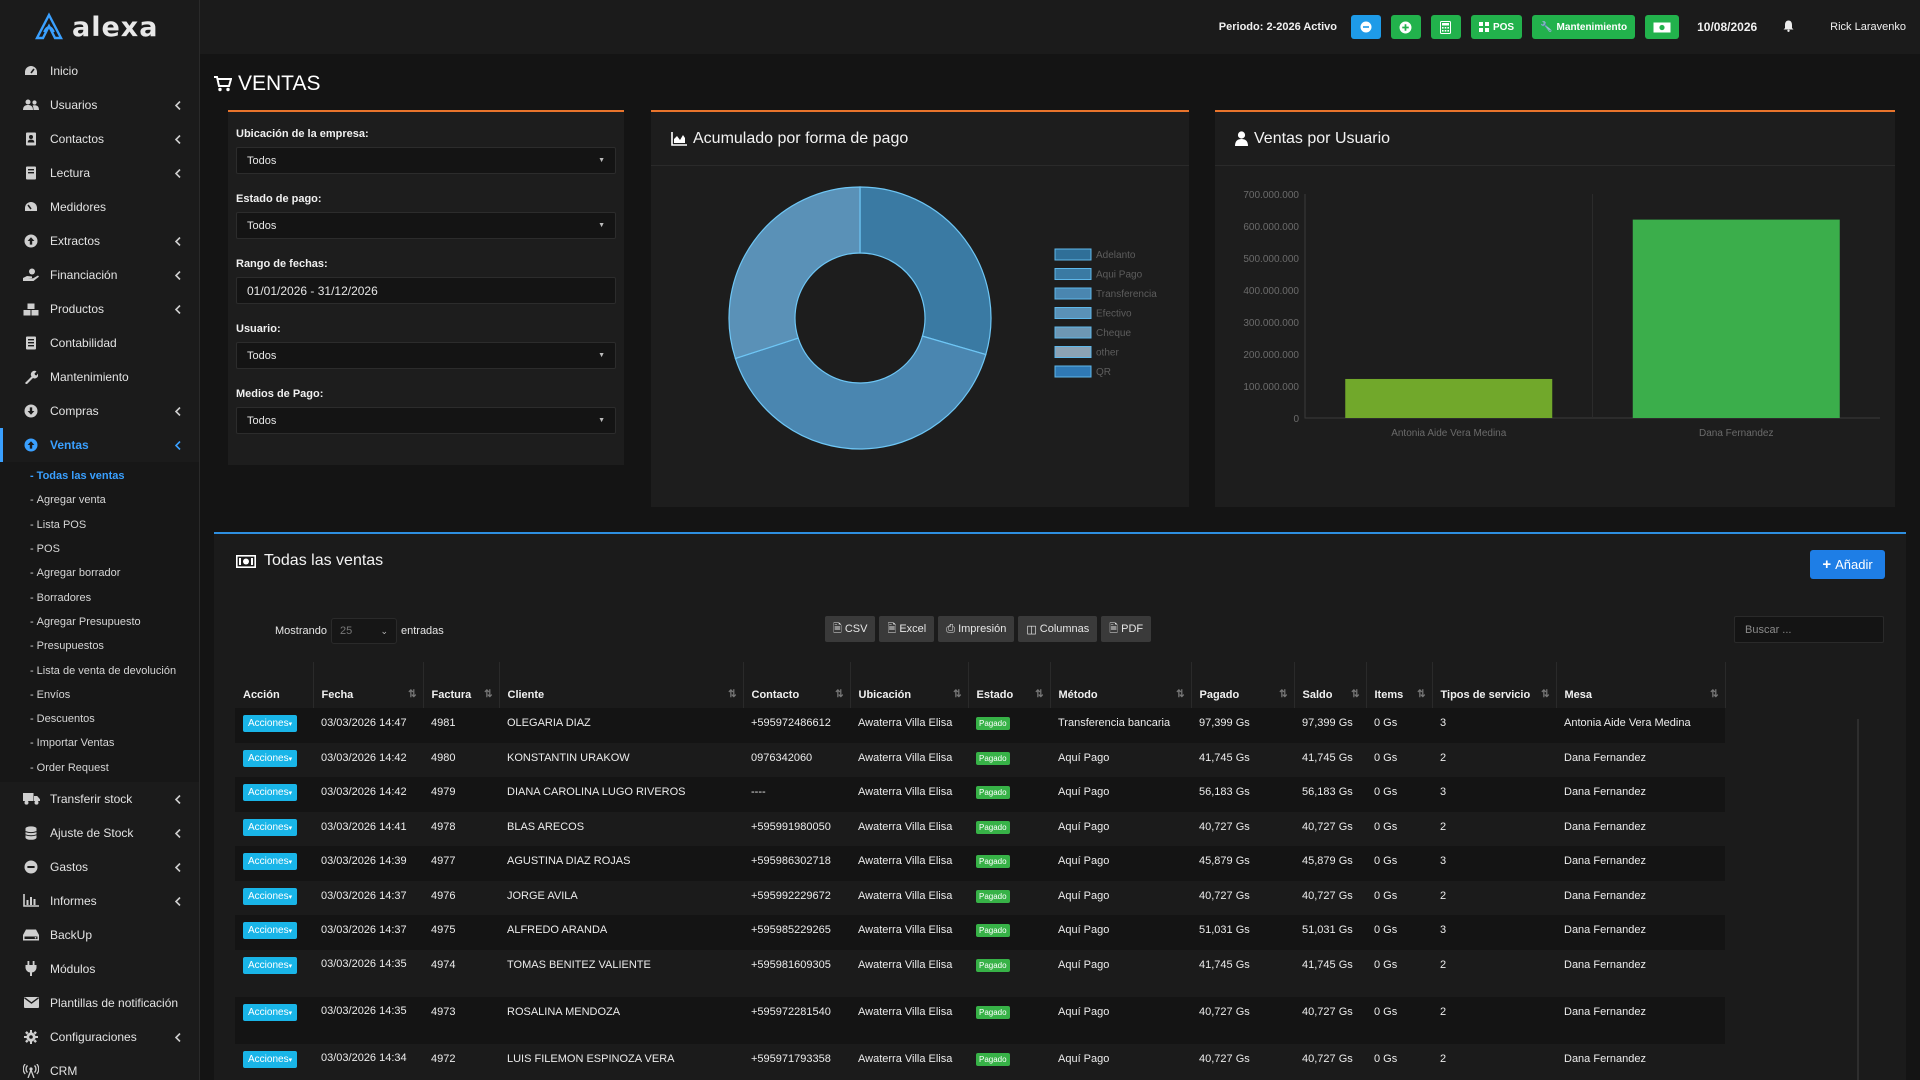 The height and width of the screenshot is (1080, 1920). Describe the element at coordinates (1847, 564) in the screenshot. I see `add-sale-button: + Añadir` at that location.